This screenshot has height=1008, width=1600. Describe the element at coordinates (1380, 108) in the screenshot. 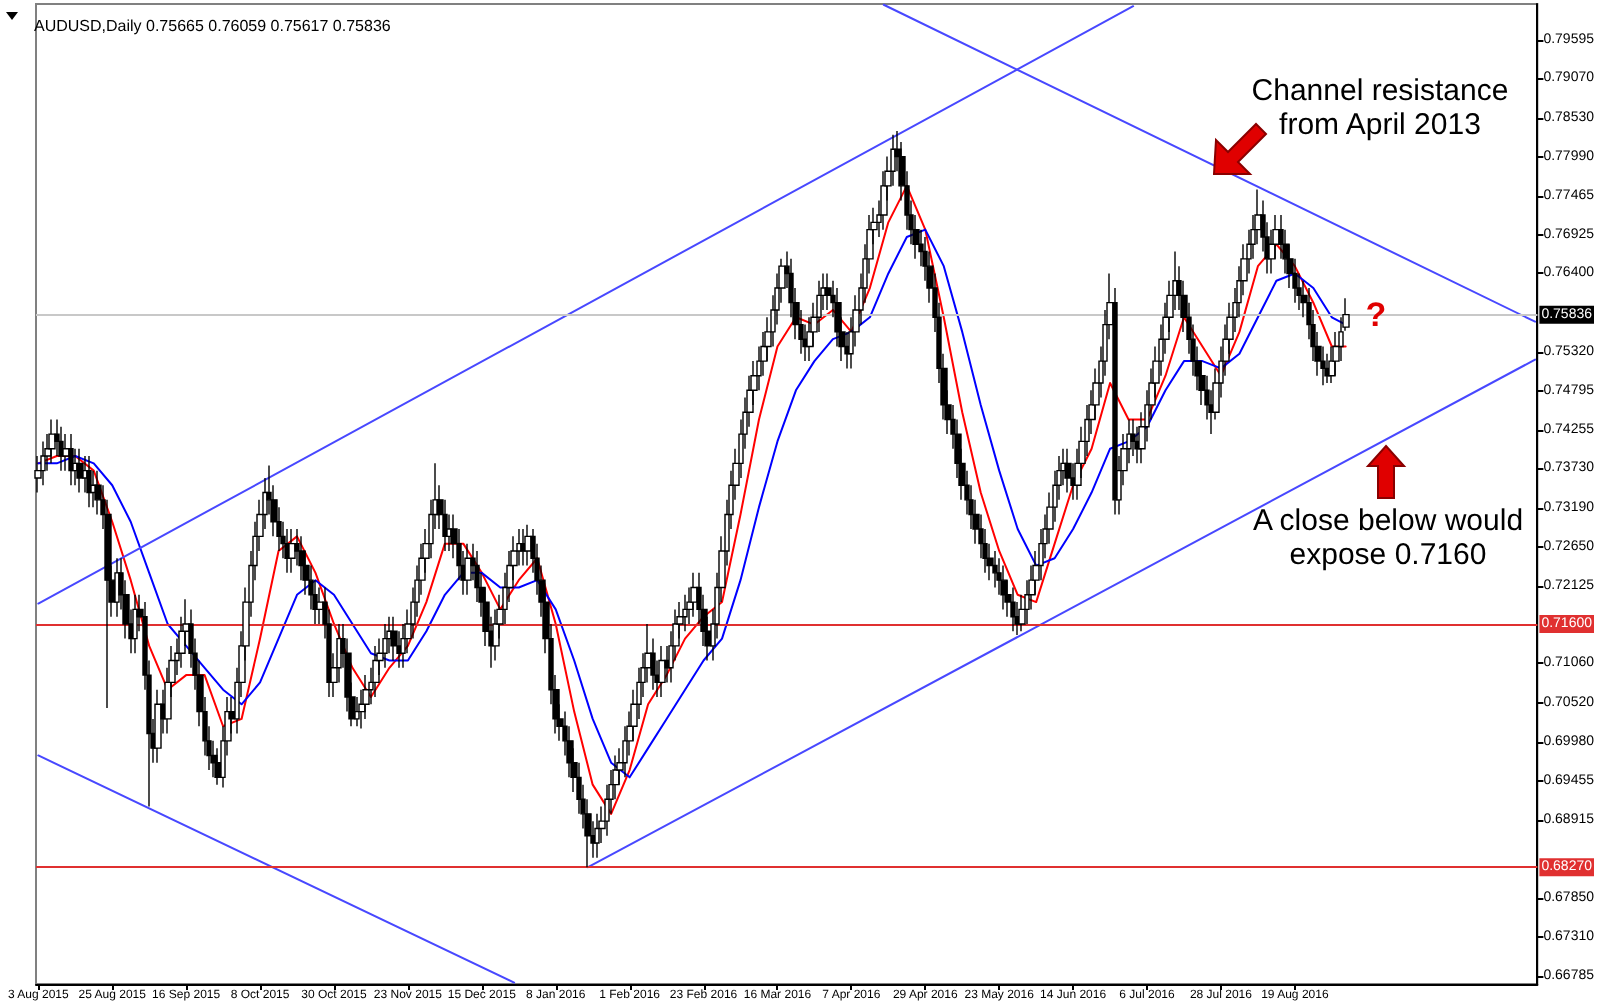

I see `annotation: Channel resistance from April 2013` at that location.